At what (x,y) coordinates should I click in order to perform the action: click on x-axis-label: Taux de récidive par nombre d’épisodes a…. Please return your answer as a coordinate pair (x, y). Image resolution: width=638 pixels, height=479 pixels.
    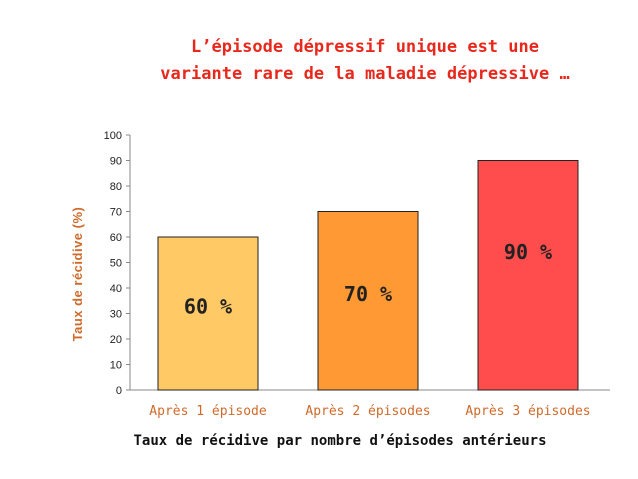
    Looking at the image, I should click on (339, 441).